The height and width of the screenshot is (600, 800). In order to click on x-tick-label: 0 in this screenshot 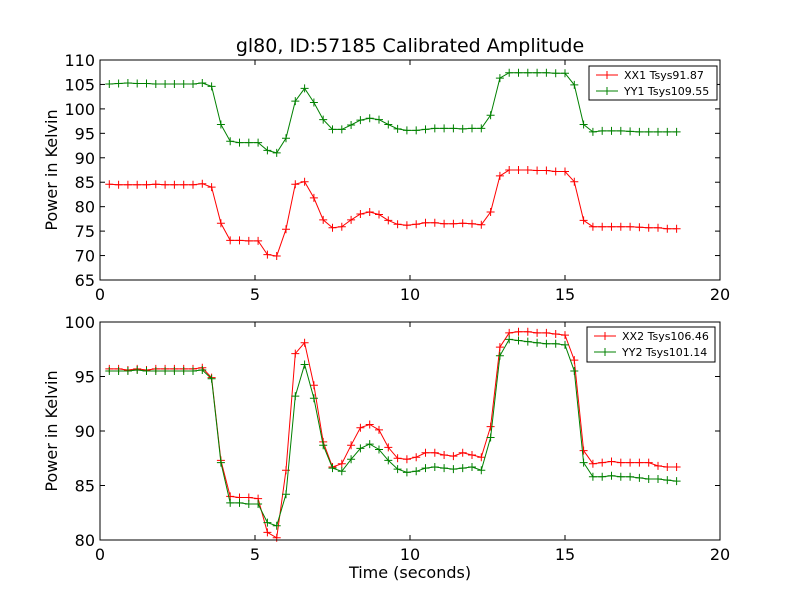, I will do `click(100, 554)`.